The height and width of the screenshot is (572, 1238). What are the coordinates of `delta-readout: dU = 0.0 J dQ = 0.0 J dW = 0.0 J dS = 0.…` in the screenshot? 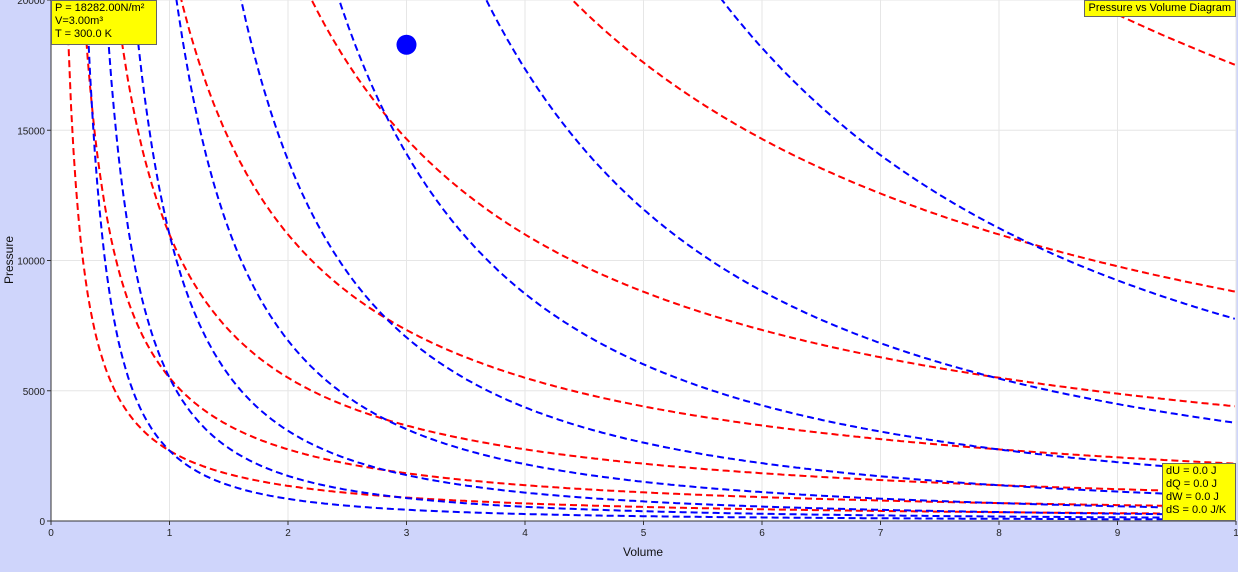 It's located at (1199, 492).